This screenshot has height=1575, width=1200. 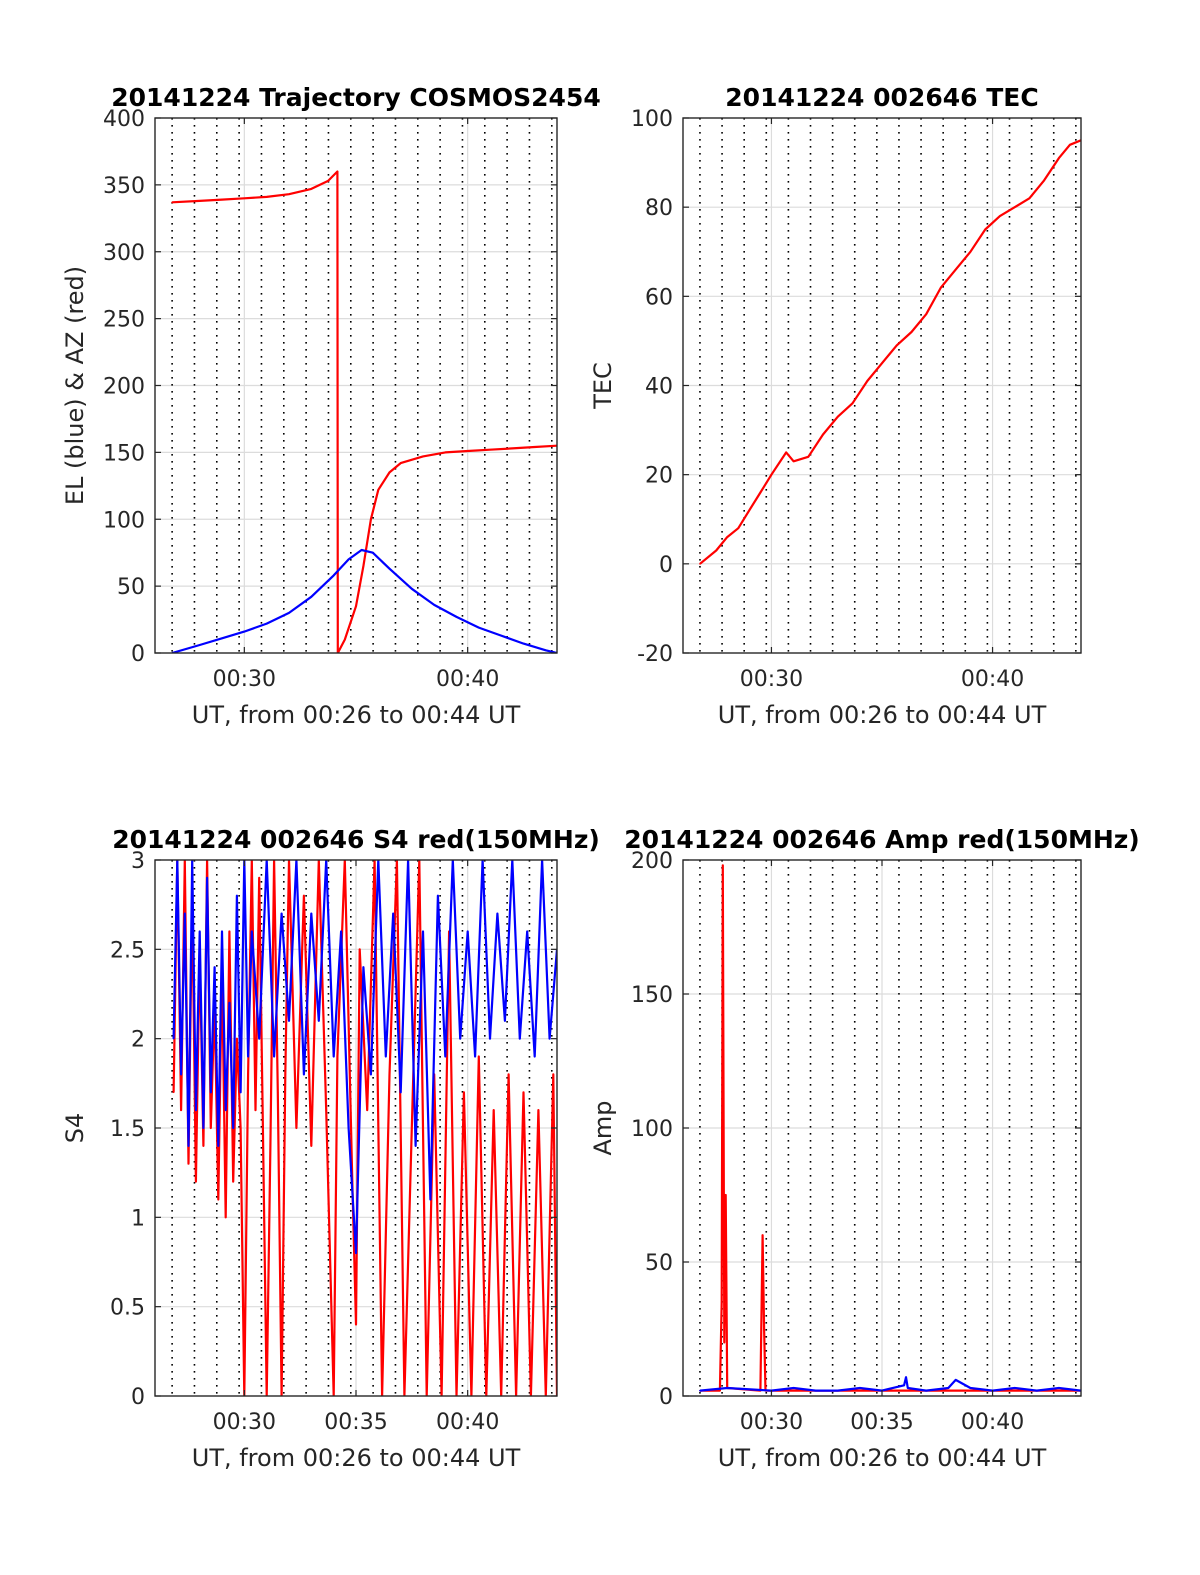 What do you see at coordinates (882, 1458) in the screenshot?
I see `x-axis-label: UT, from 00:26 to 00:44 UT` at bounding box center [882, 1458].